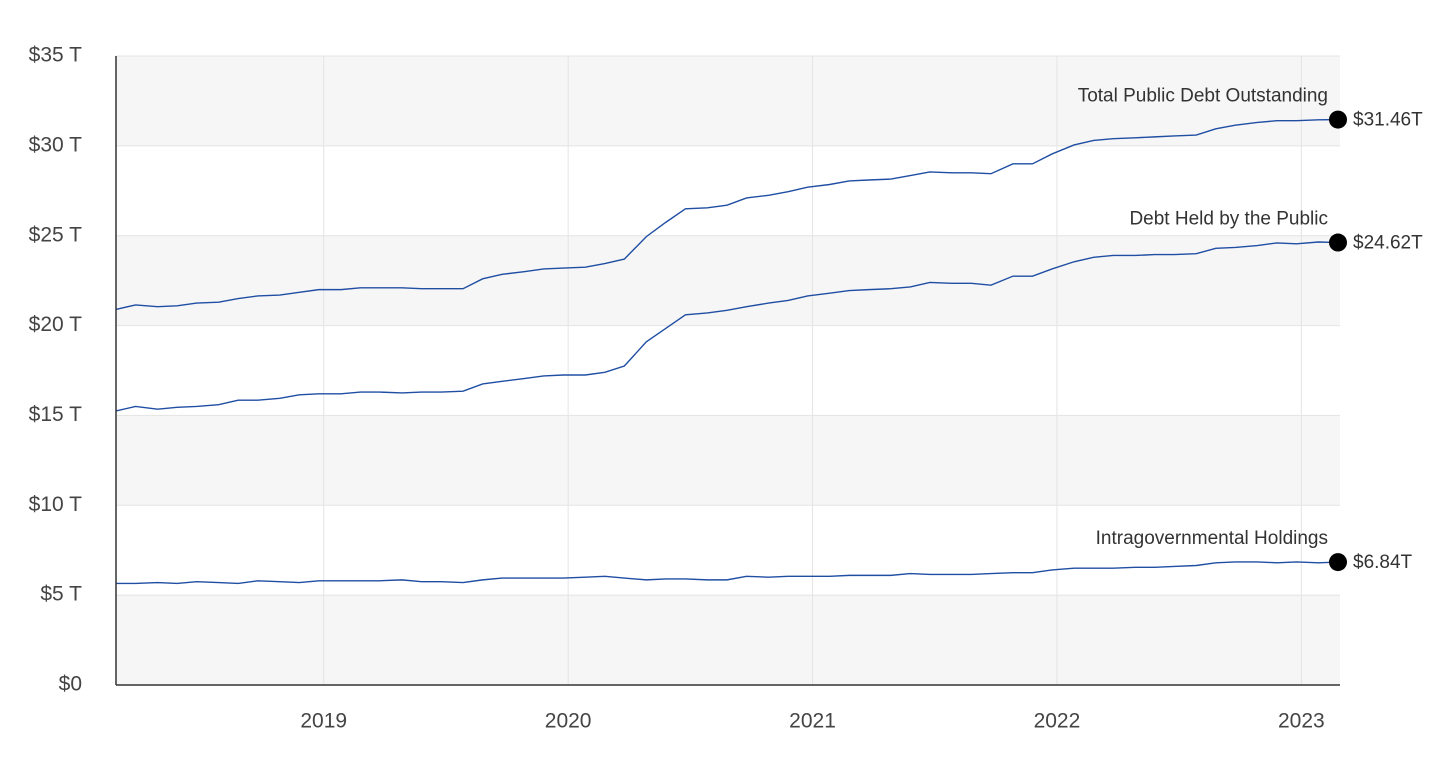 The height and width of the screenshot is (780, 1456). I want to click on y-tick-label: $25 T, so click(55, 234).